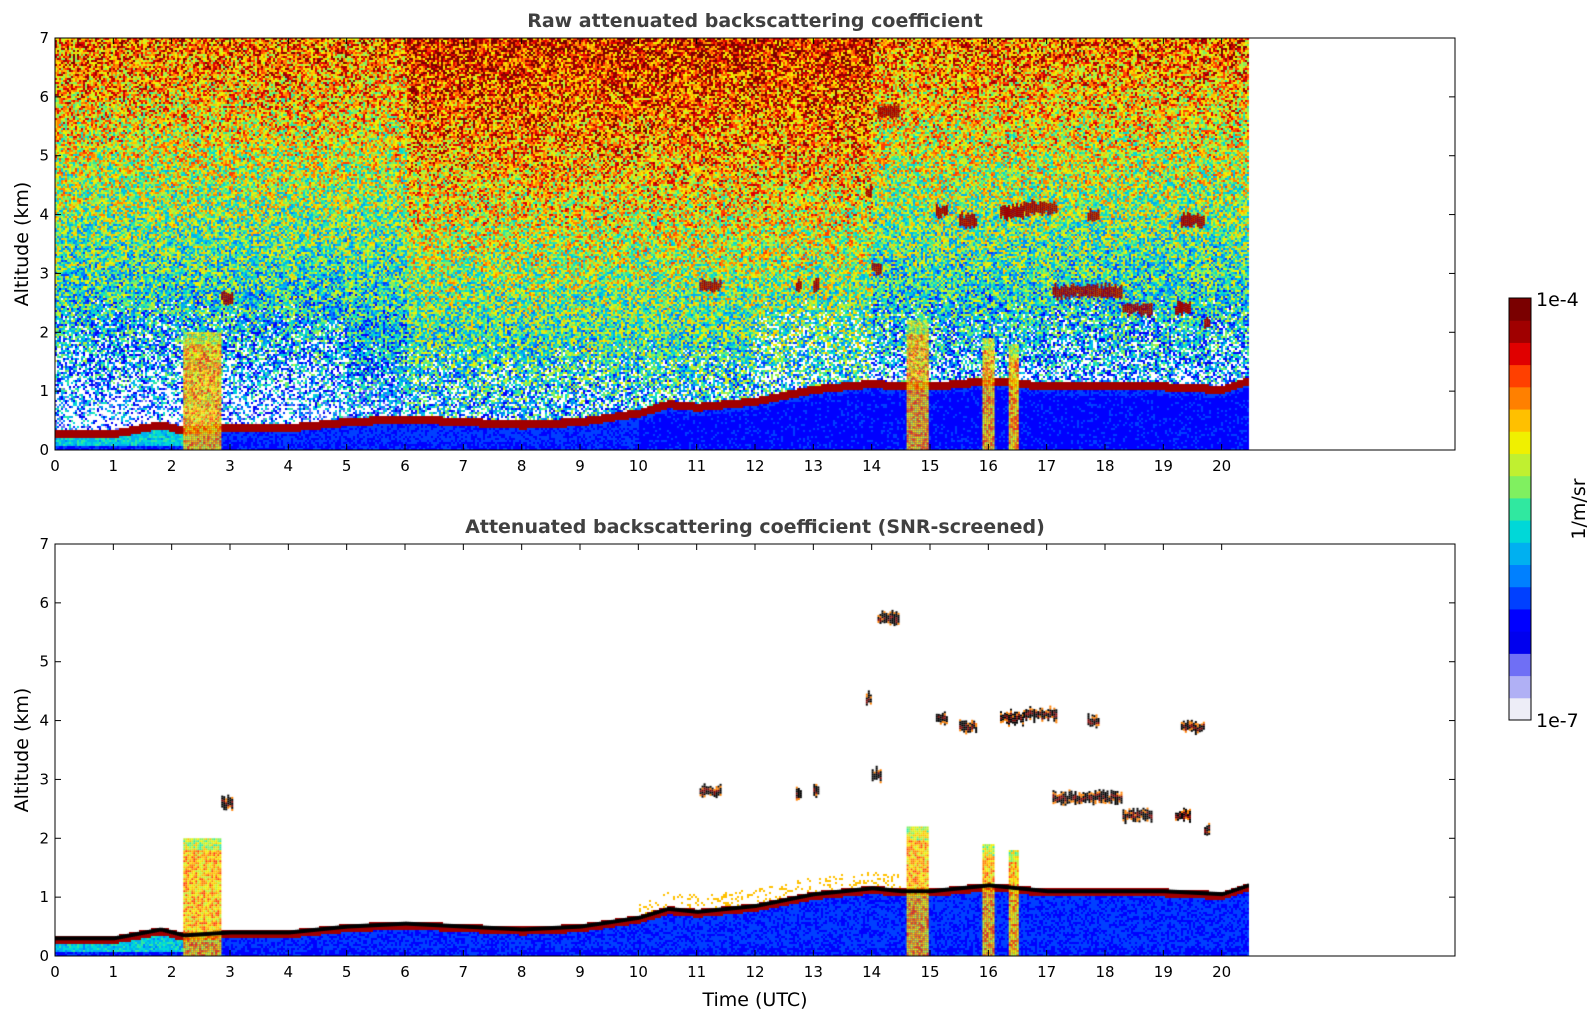 Image resolution: width=1595 pixels, height=1020 pixels. I want to click on panel2-ylabel: Altitude (km), so click(22, 750).